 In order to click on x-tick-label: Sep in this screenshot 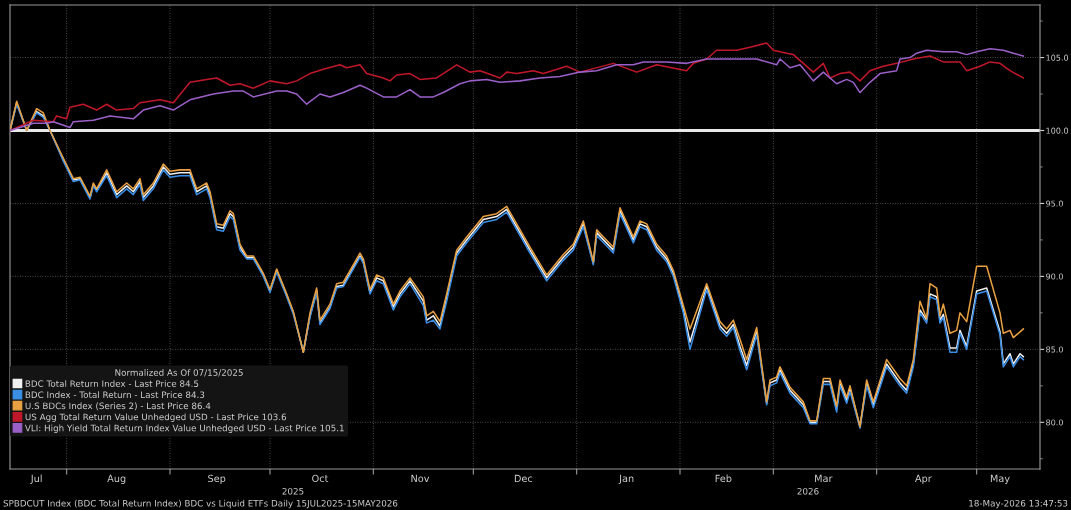, I will do `click(217, 479)`.